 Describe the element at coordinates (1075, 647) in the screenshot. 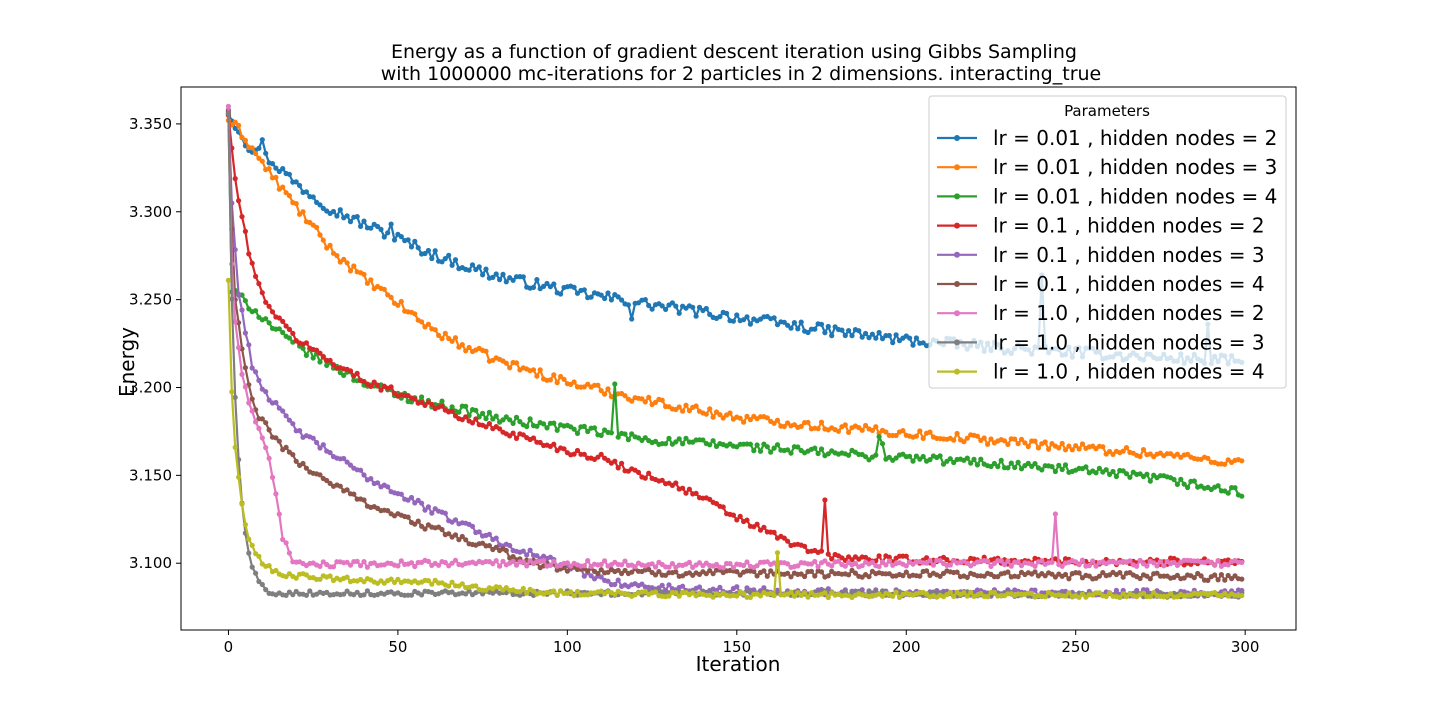

I see `x-tick-label: 250` at that location.